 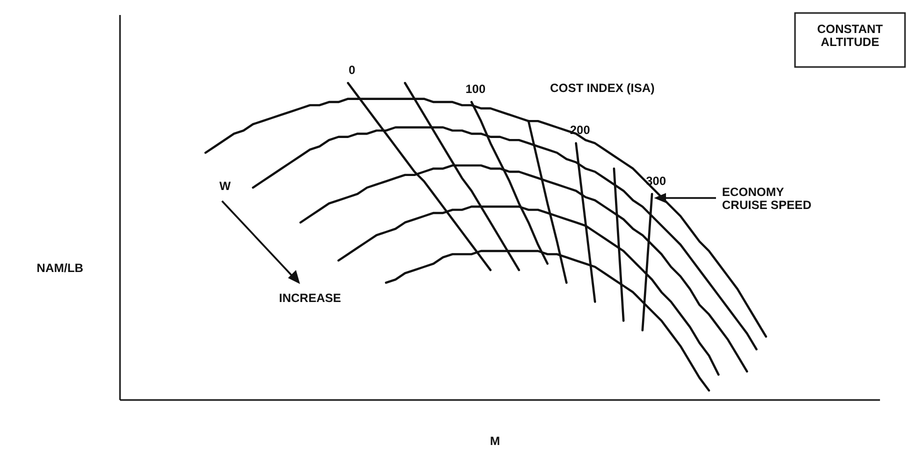 What do you see at coordinates (310, 298) in the screenshot?
I see `annotation: INCREASE` at bounding box center [310, 298].